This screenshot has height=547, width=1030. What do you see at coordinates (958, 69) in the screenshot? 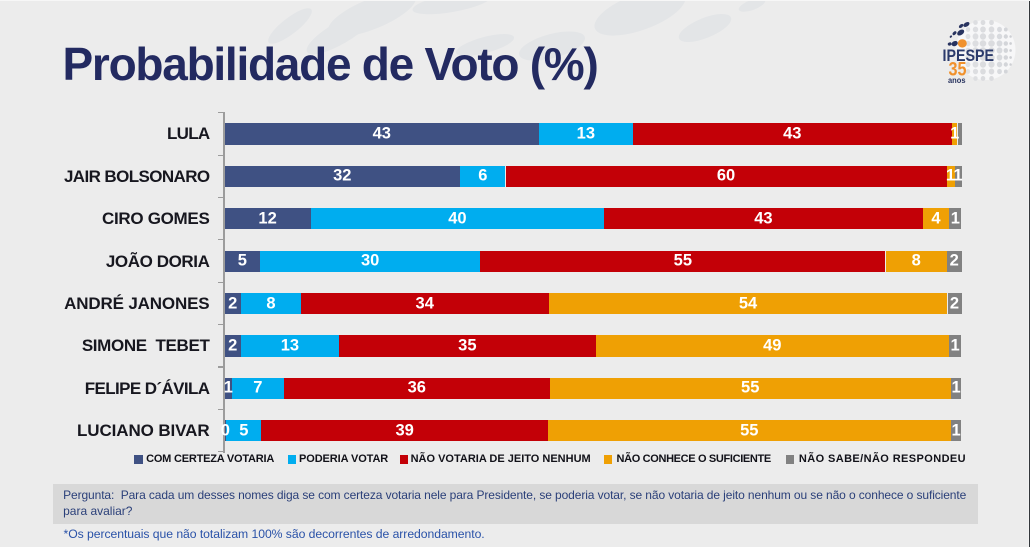
I see `svg-text: 35` at bounding box center [958, 69].